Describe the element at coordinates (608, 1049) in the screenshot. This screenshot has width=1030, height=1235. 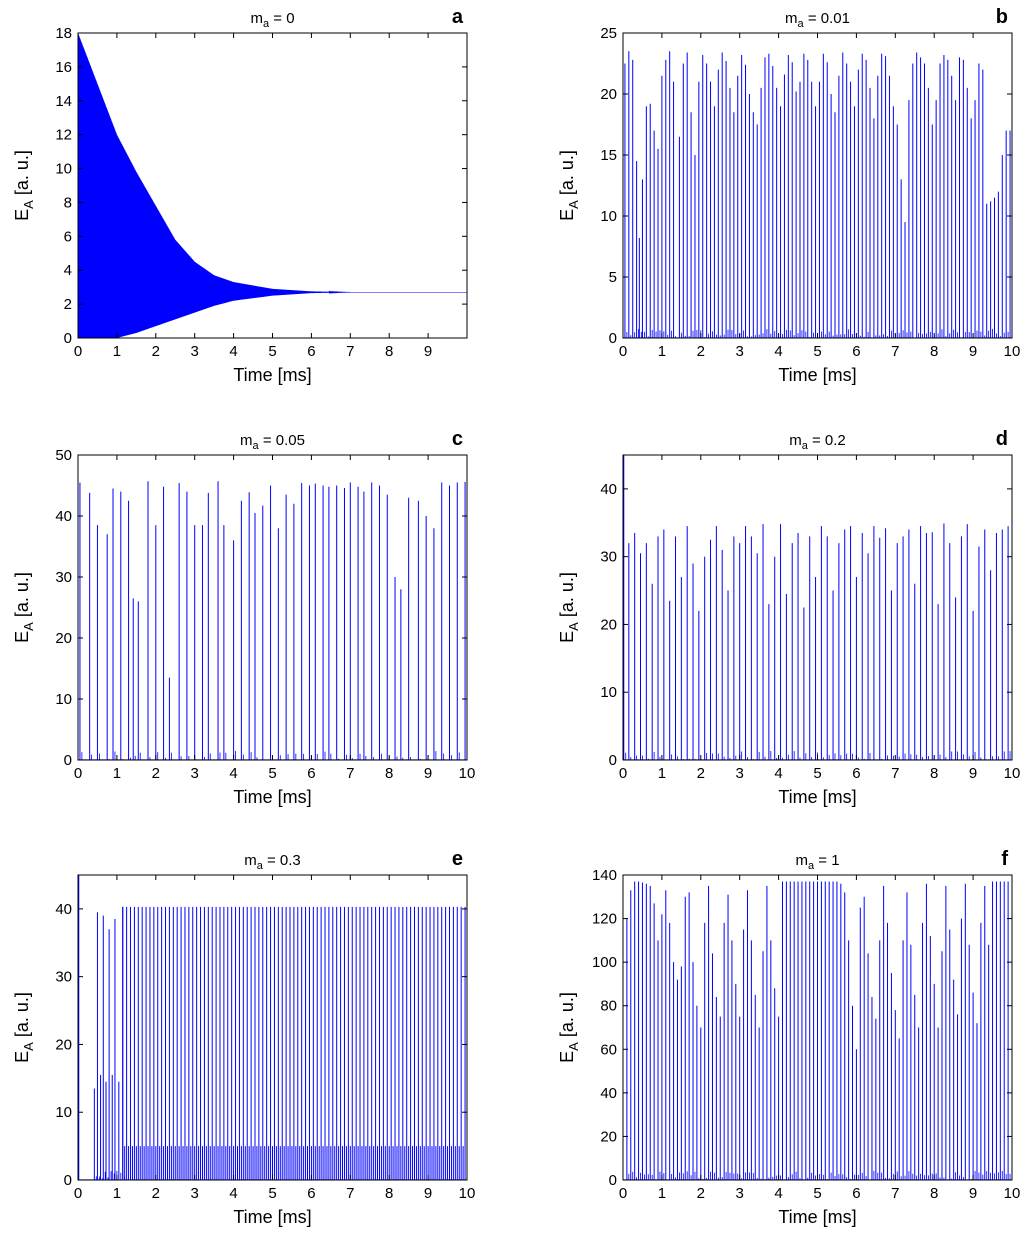
I see `y-tick-label: 60` at that location.